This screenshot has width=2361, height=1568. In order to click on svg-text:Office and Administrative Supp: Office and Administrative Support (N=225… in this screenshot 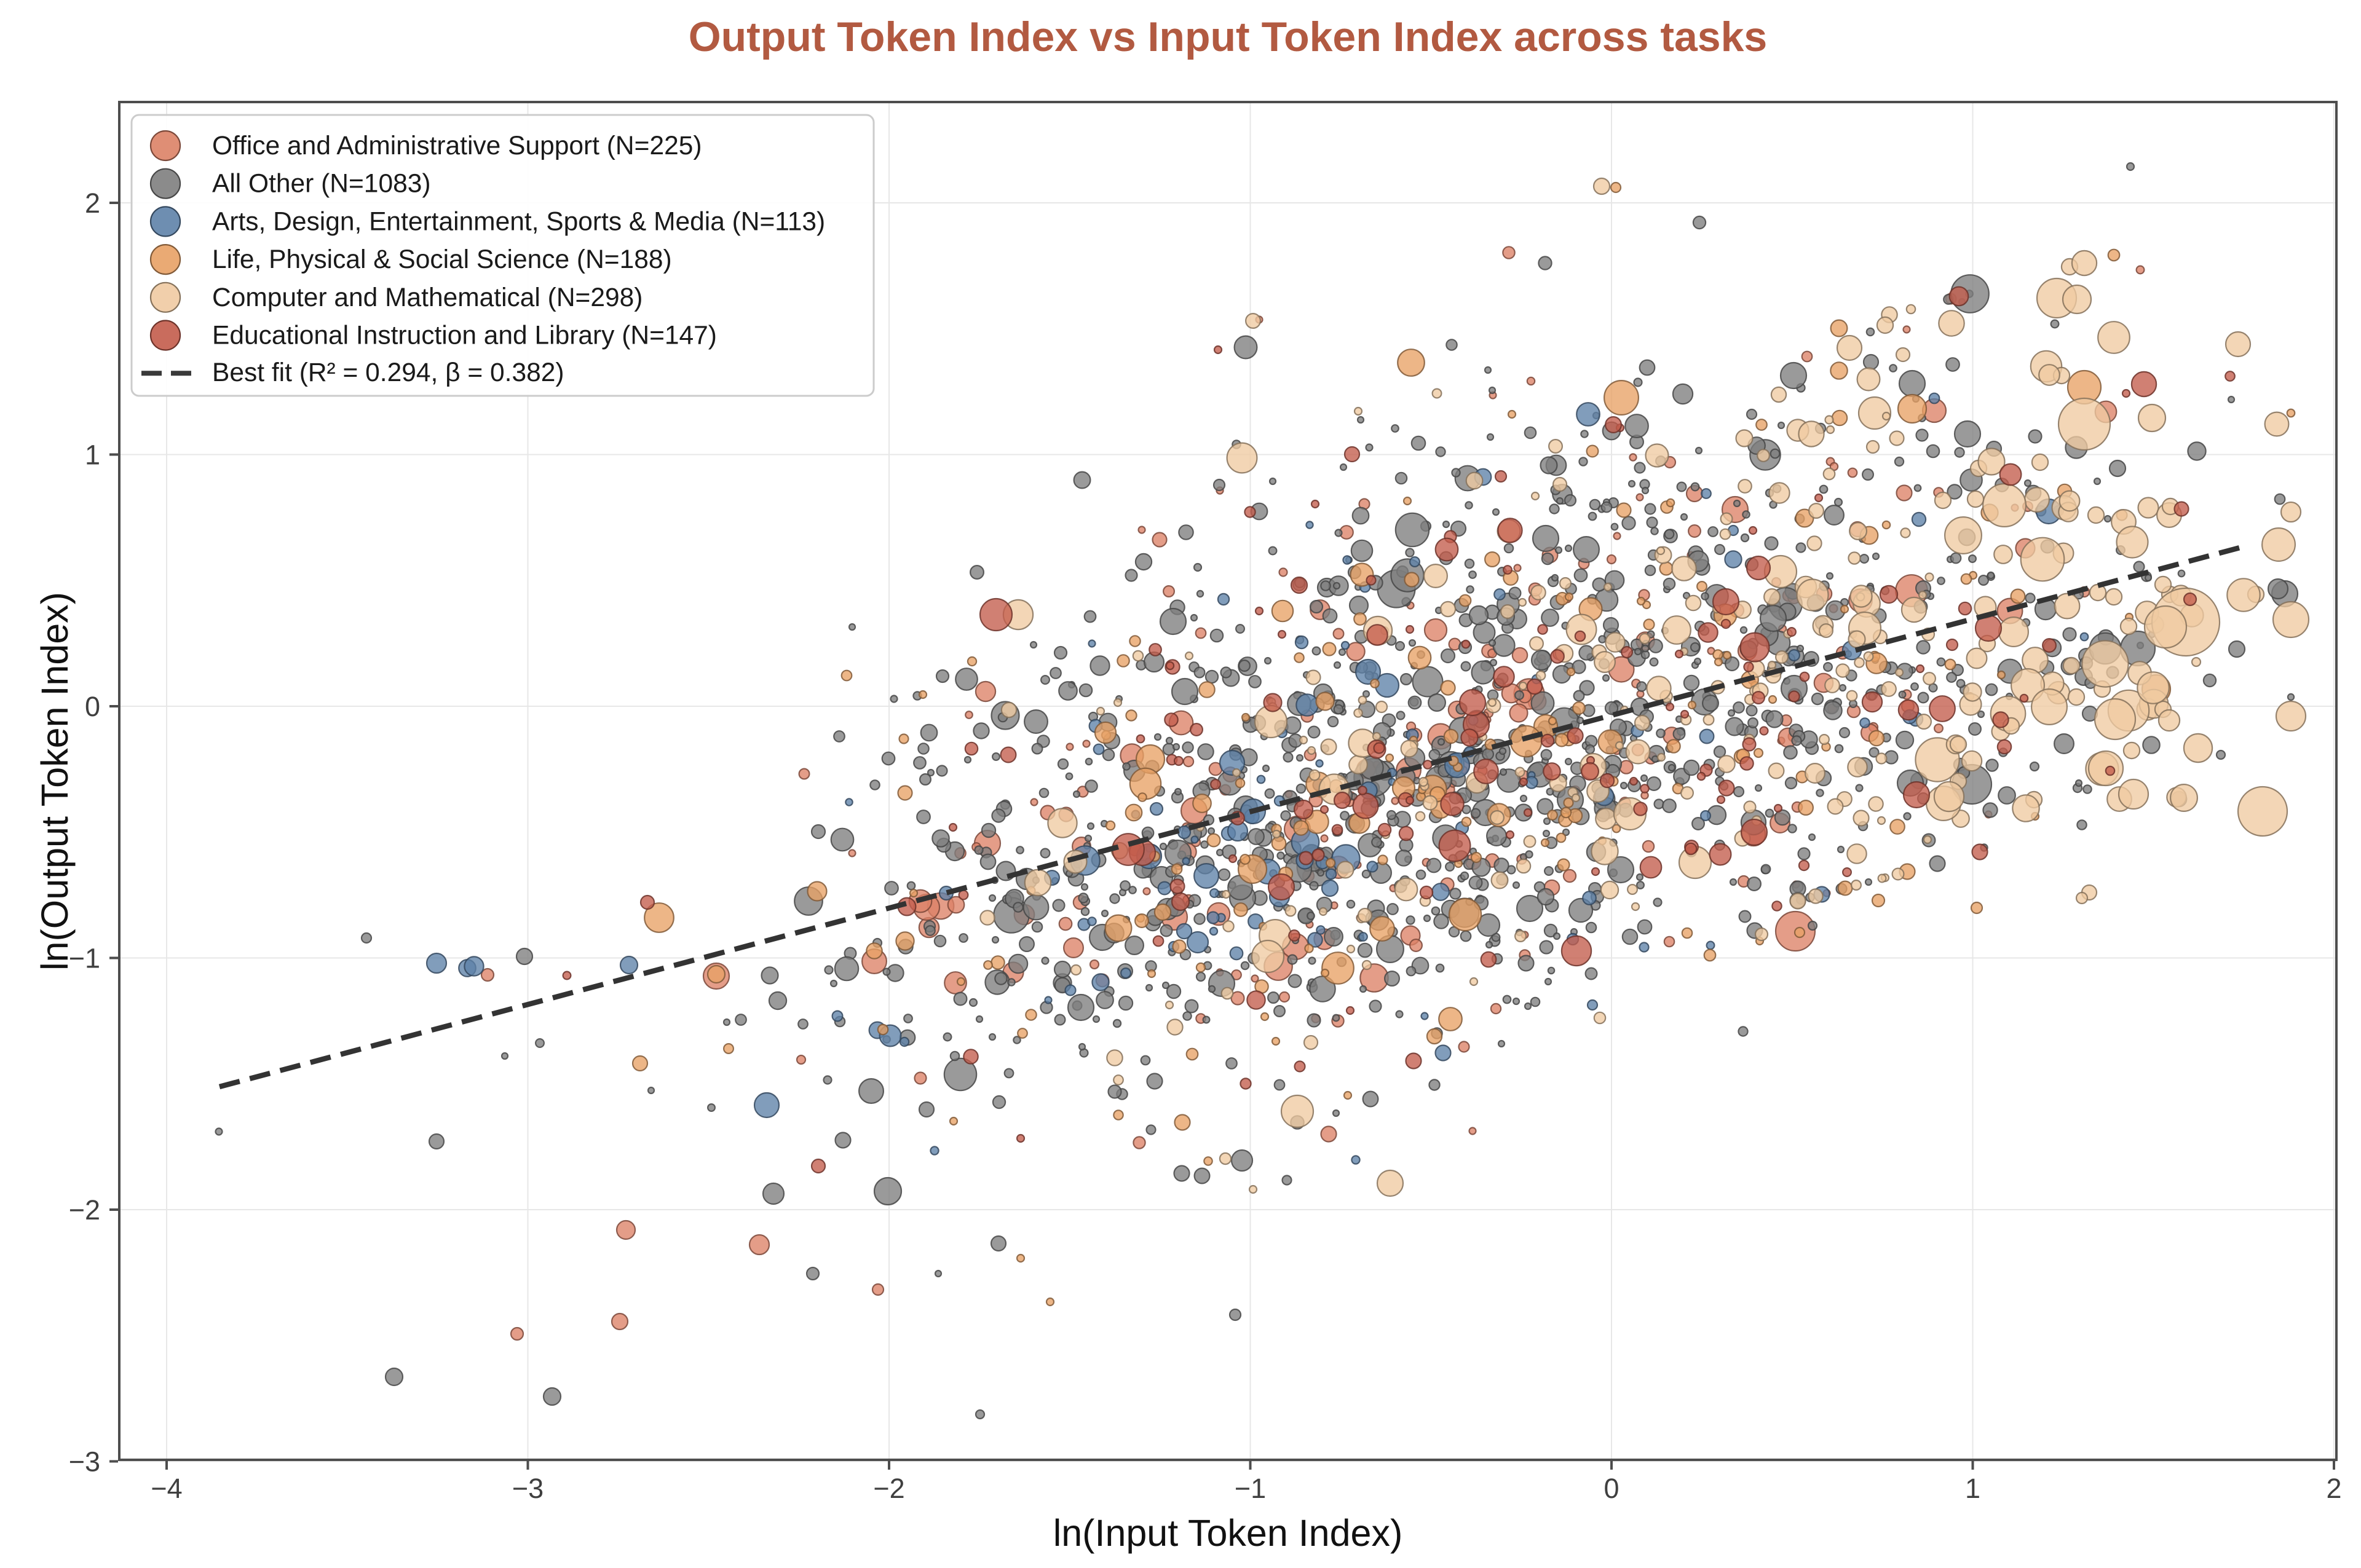, I will do `click(457, 146)`.